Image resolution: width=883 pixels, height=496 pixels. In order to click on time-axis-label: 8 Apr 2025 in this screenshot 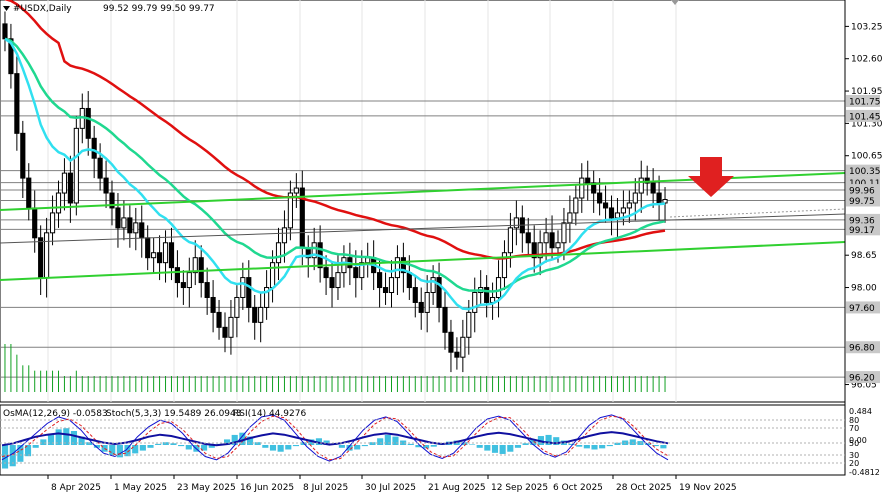, I will do `click(76, 488)`.